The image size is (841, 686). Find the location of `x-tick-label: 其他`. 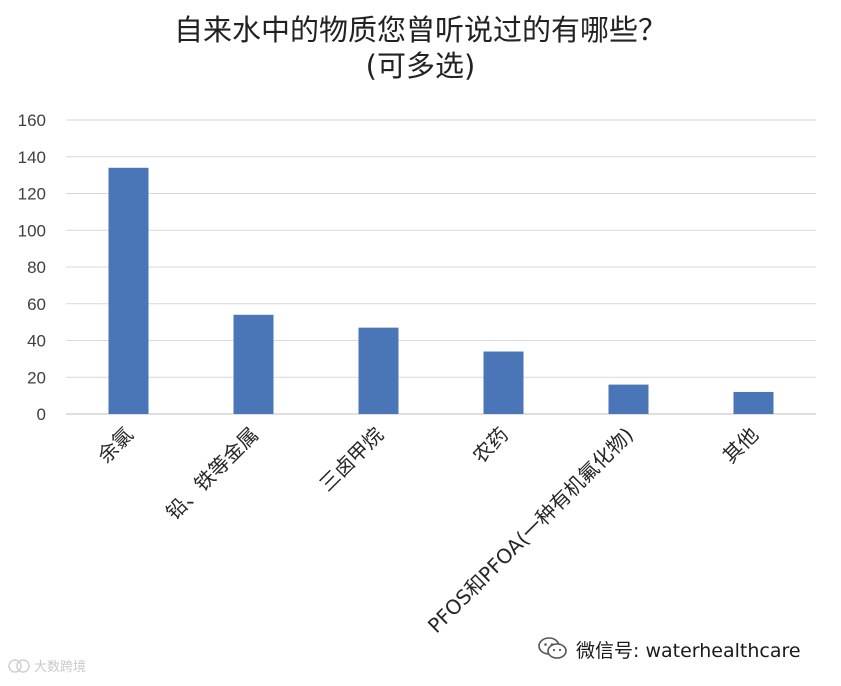

x-tick-label: 其他 is located at coordinates (740, 445).